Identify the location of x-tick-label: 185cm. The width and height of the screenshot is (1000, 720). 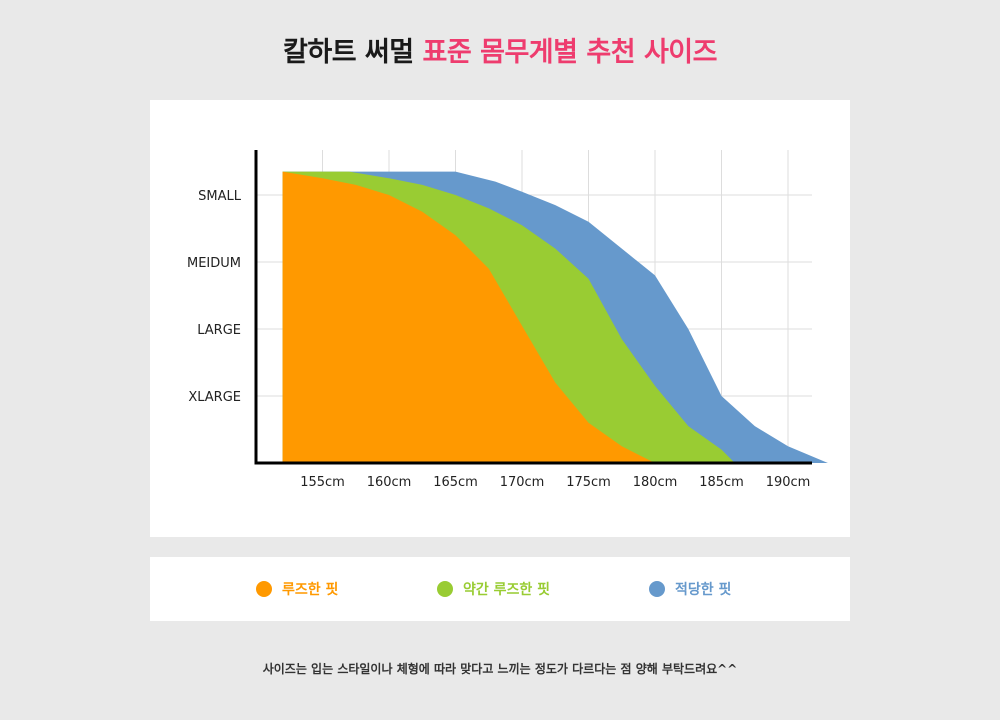
(721, 482).